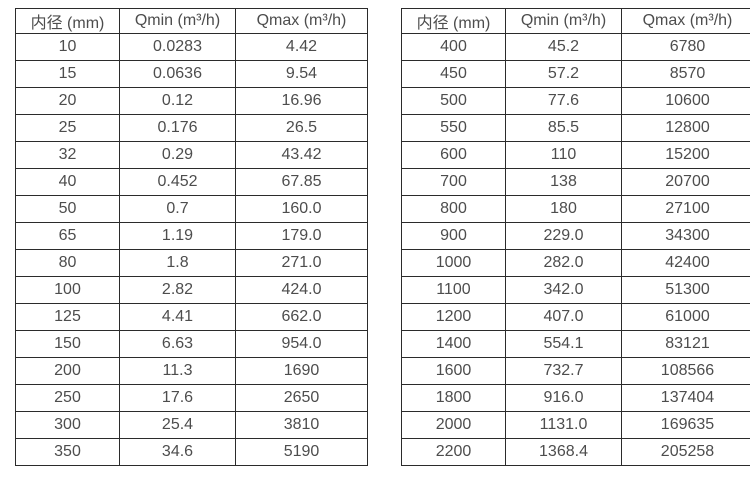  I want to click on table-row: 900 229.0 34300, so click(575, 236).